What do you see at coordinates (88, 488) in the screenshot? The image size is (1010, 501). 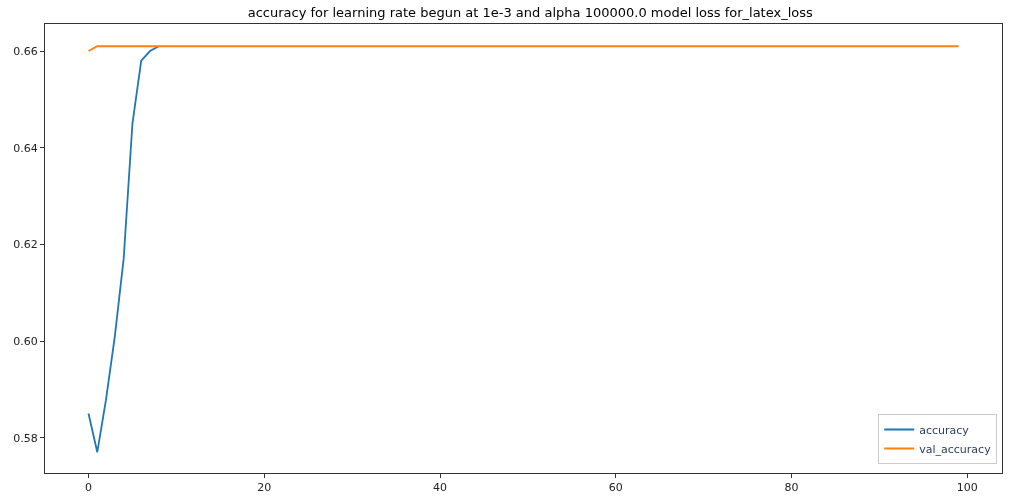 I see `x-tick-label: 0` at bounding box center [88, 488].